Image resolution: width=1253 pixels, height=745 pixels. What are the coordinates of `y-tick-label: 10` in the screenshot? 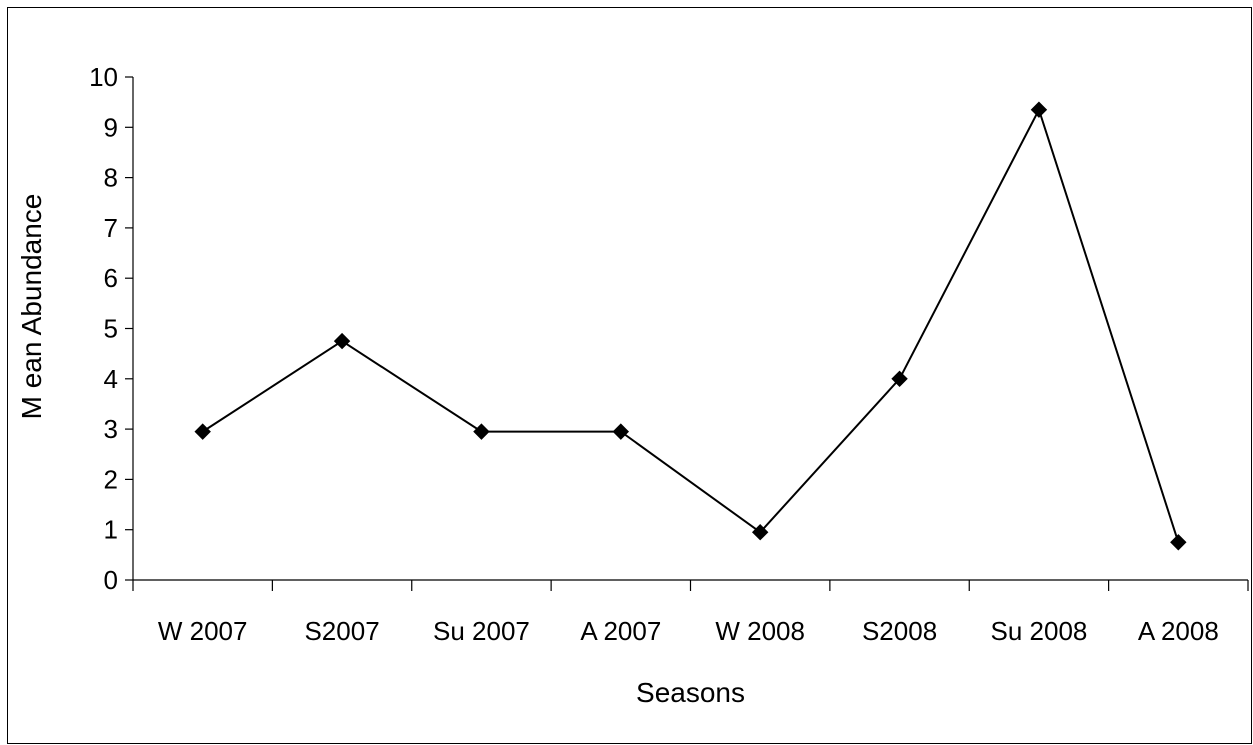 It's located at (103, 77).